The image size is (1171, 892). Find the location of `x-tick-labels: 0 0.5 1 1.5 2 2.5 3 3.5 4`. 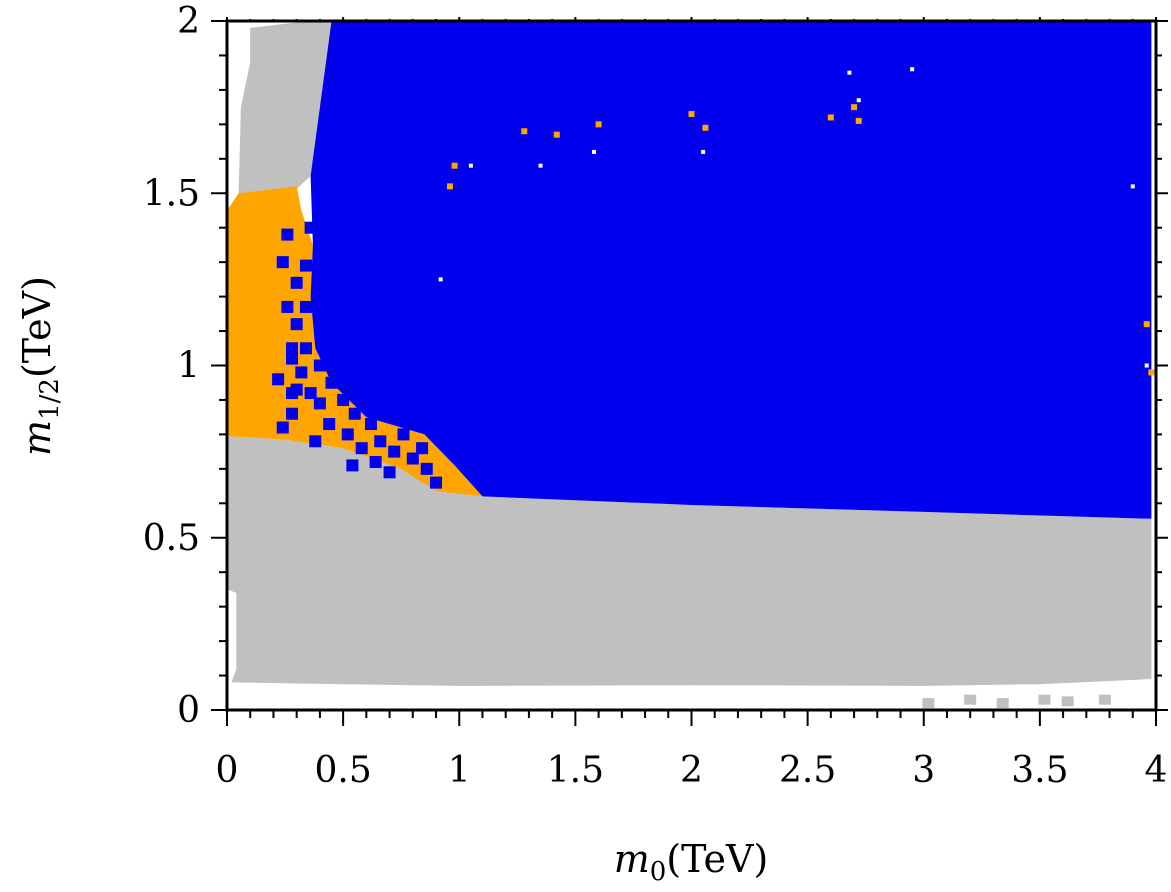

x-tick-labels: 0 0.5 1 1.5 2 2.5 3 3.5 4 is located at coordinates (692, 770).